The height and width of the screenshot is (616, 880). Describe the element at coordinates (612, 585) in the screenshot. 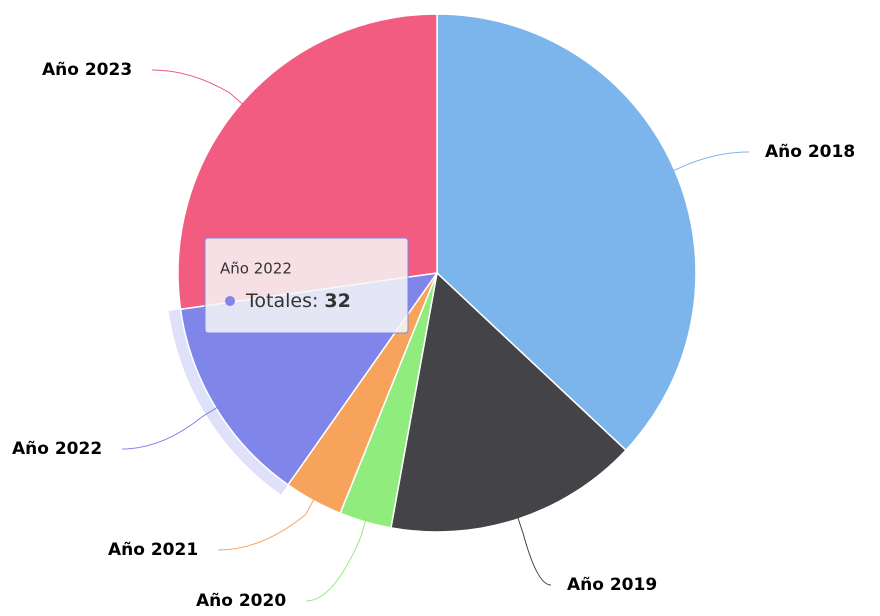

I see `data-label: Año 2019` at that location.